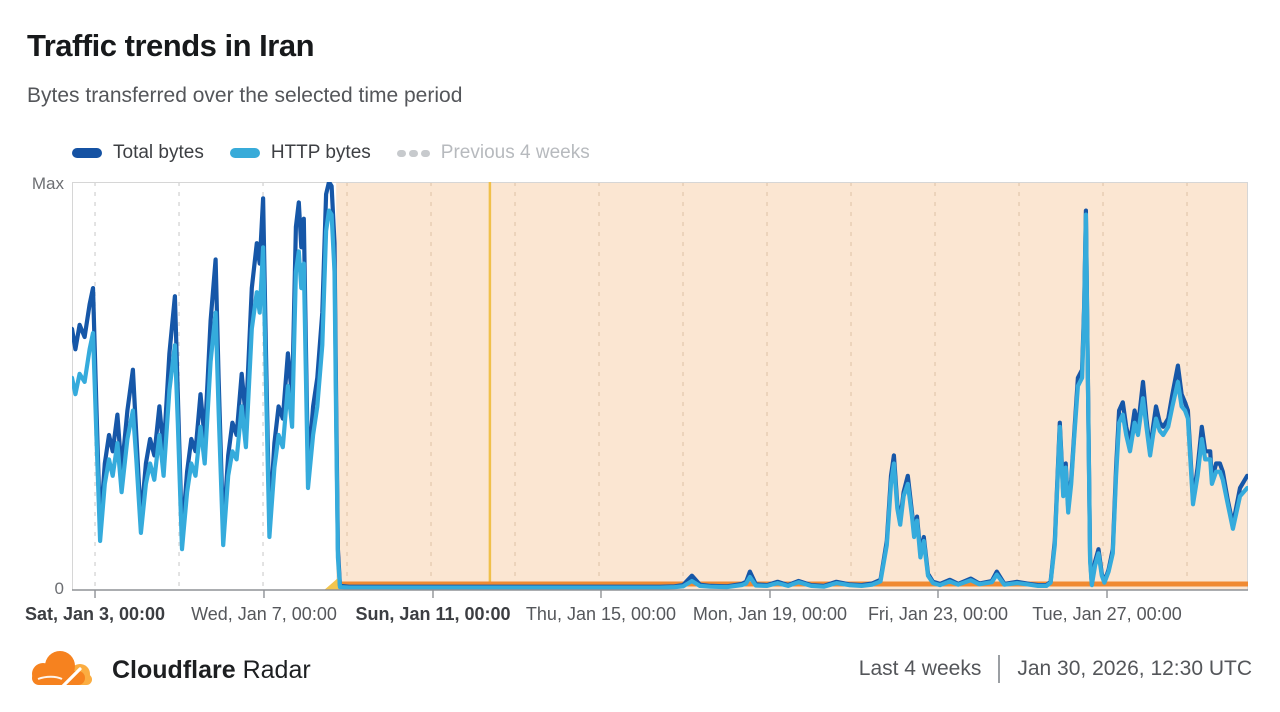  I want to click on previous-4-weeks-swatch, so click(413, 153).